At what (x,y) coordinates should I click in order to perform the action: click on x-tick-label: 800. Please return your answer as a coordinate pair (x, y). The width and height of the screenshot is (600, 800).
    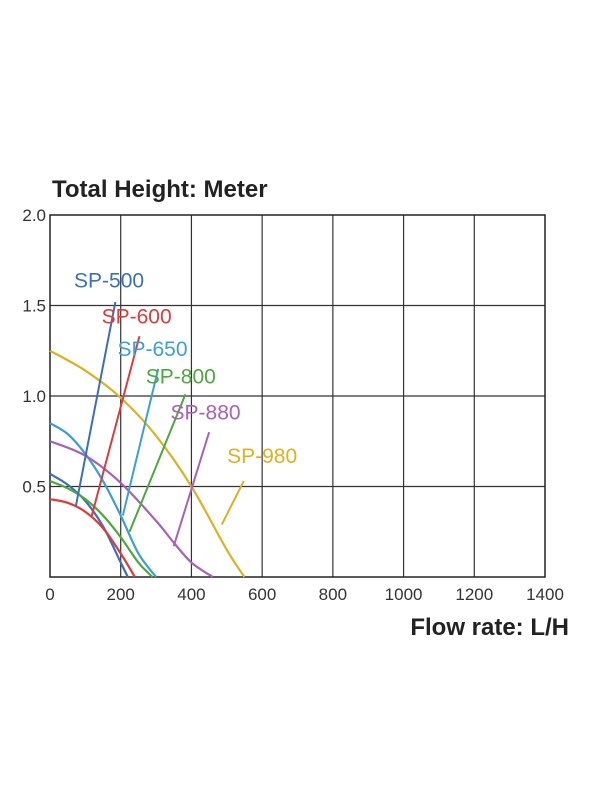
    Looking at the image, I should click on (333, 594).